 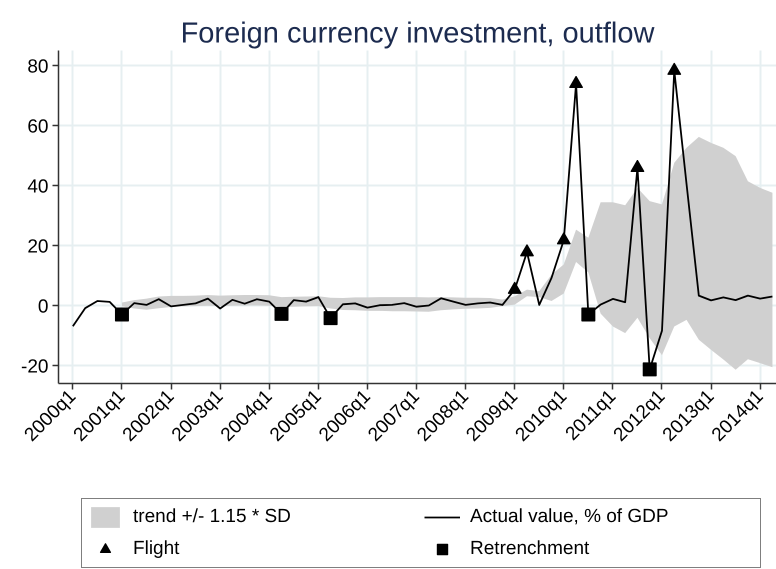 What do you see at coordinates (43, 307) in the screenshot?
I see `y-tick-label: 0` at bounding box center [43, 307].